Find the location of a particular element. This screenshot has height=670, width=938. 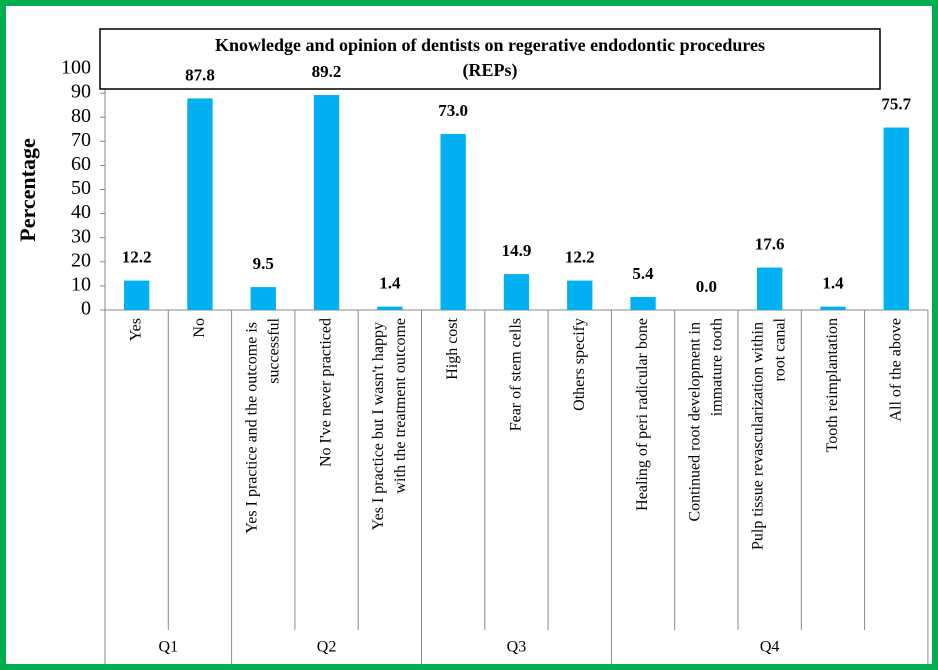

y-tick-label: 50 is located at coordinates (81, 188).